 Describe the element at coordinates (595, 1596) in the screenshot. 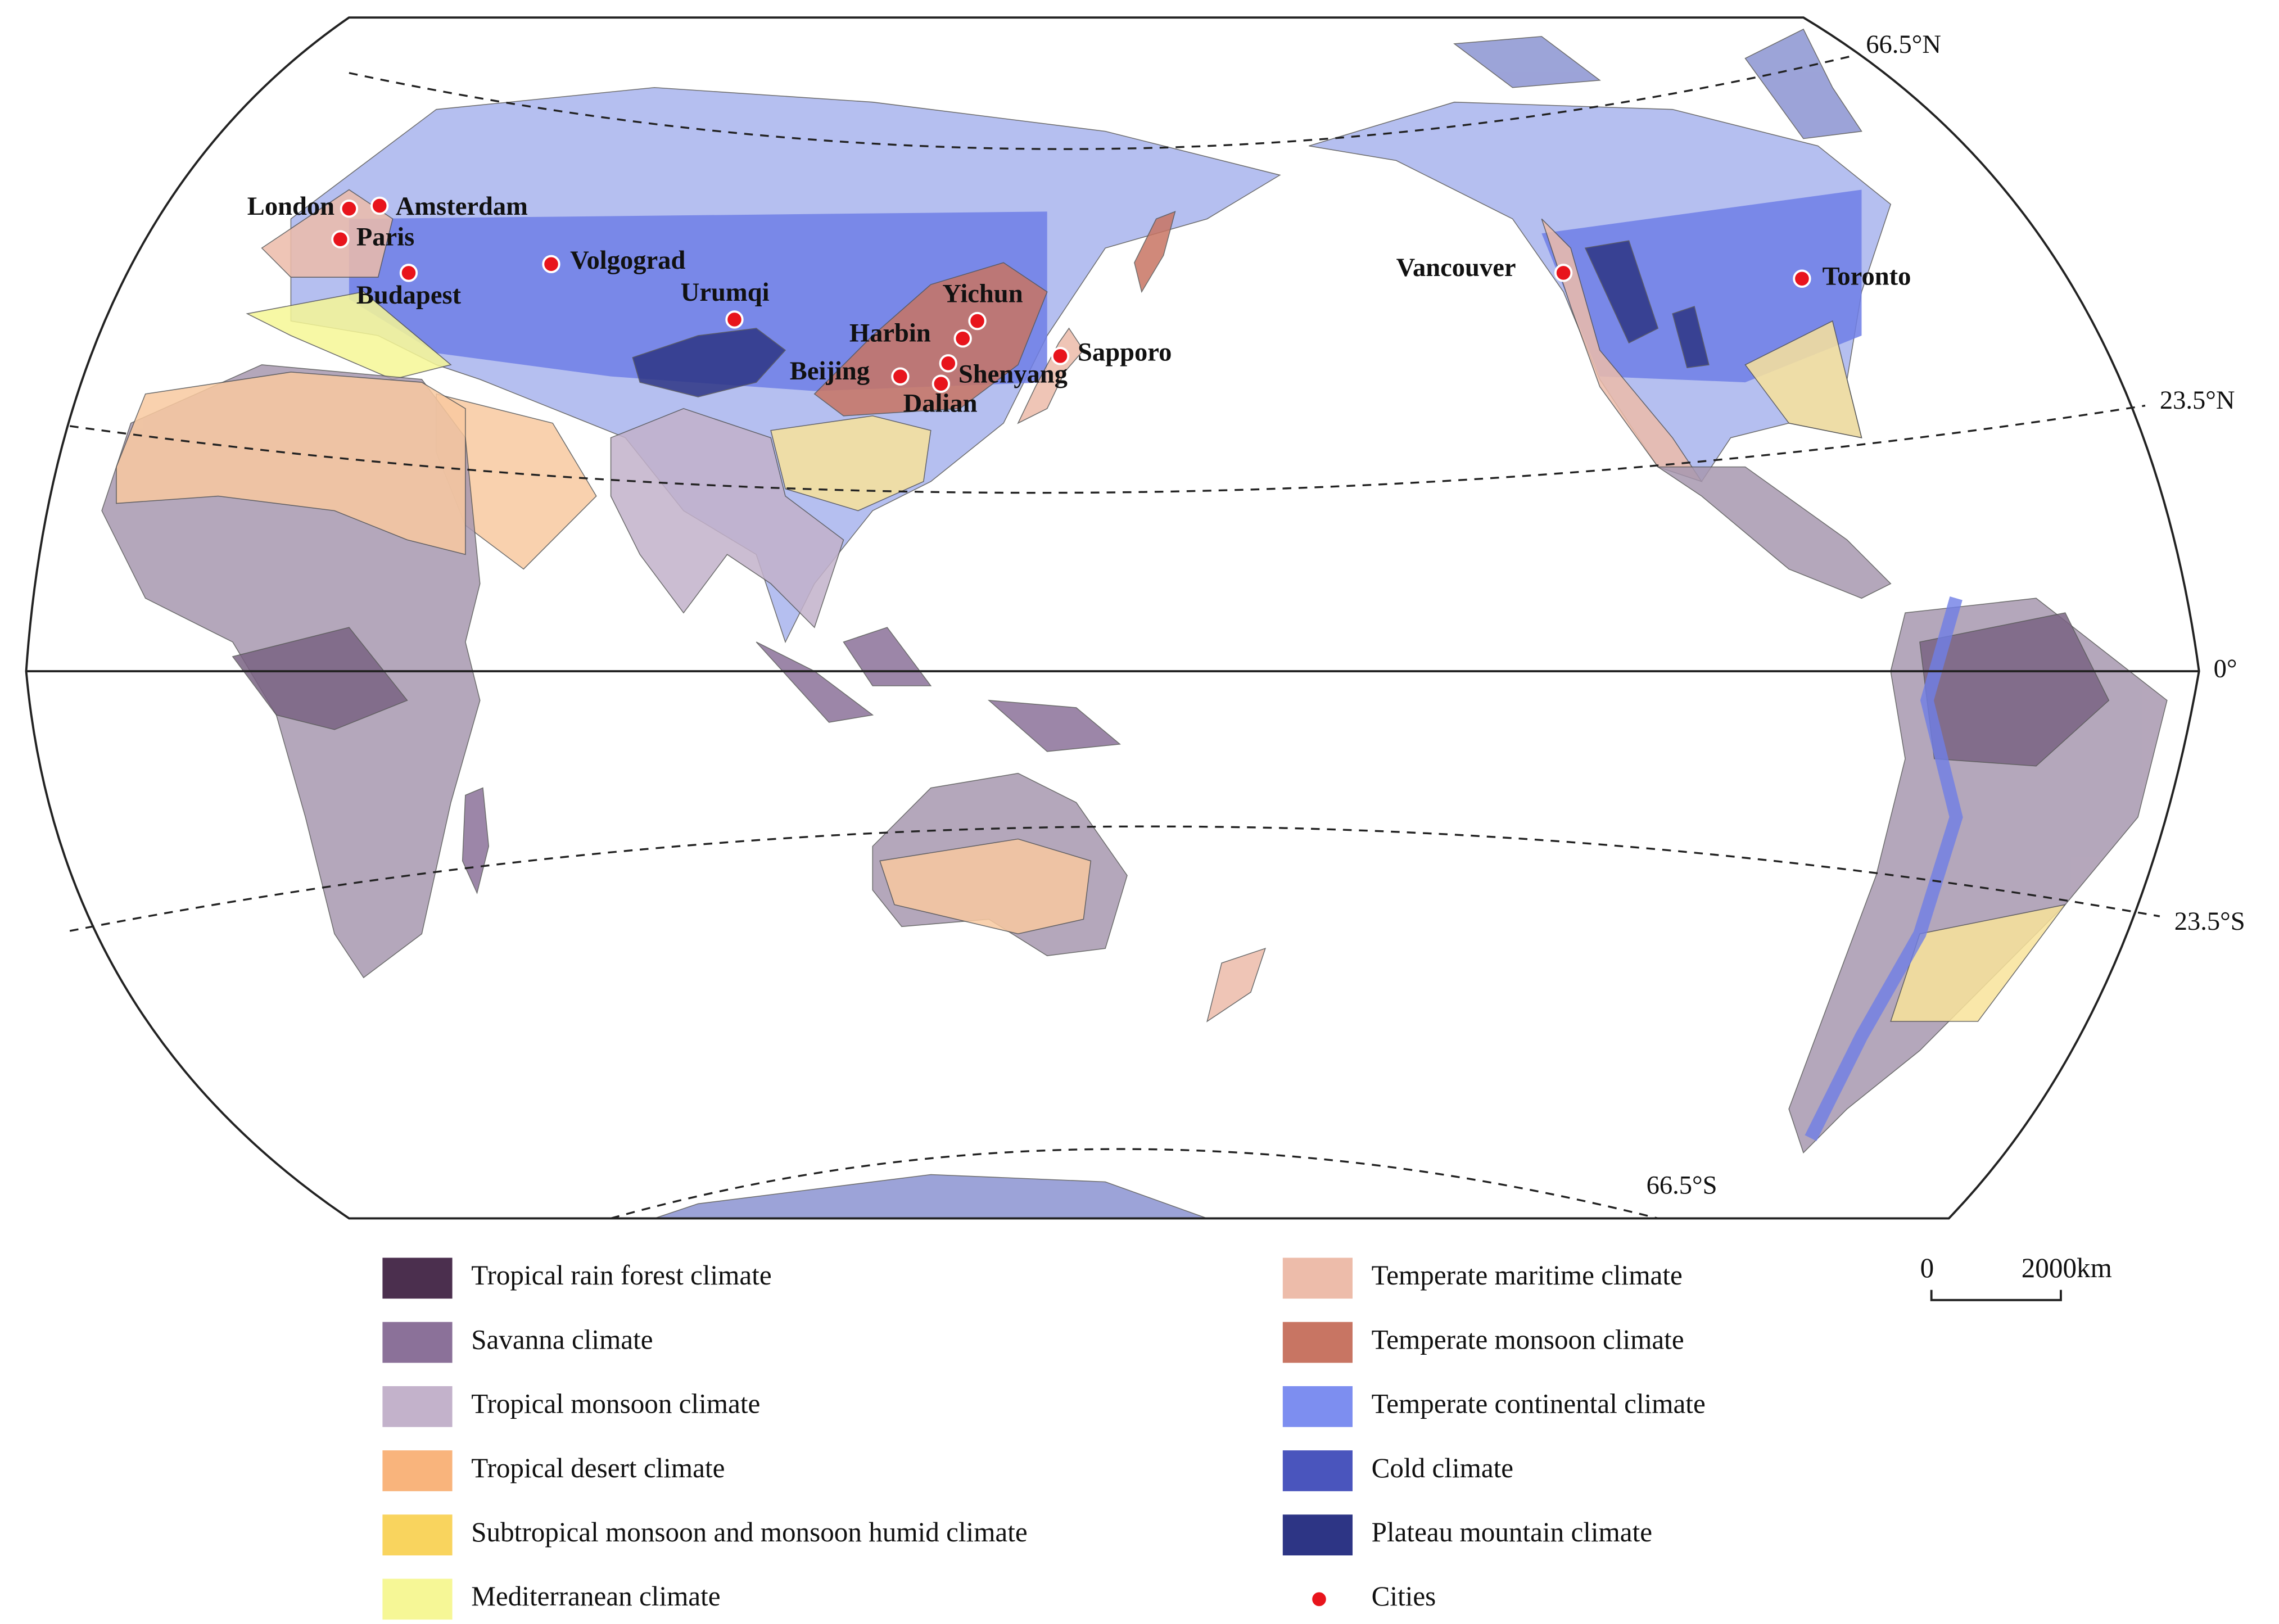

I see `legend-label: Mediterranean climate` at that location.